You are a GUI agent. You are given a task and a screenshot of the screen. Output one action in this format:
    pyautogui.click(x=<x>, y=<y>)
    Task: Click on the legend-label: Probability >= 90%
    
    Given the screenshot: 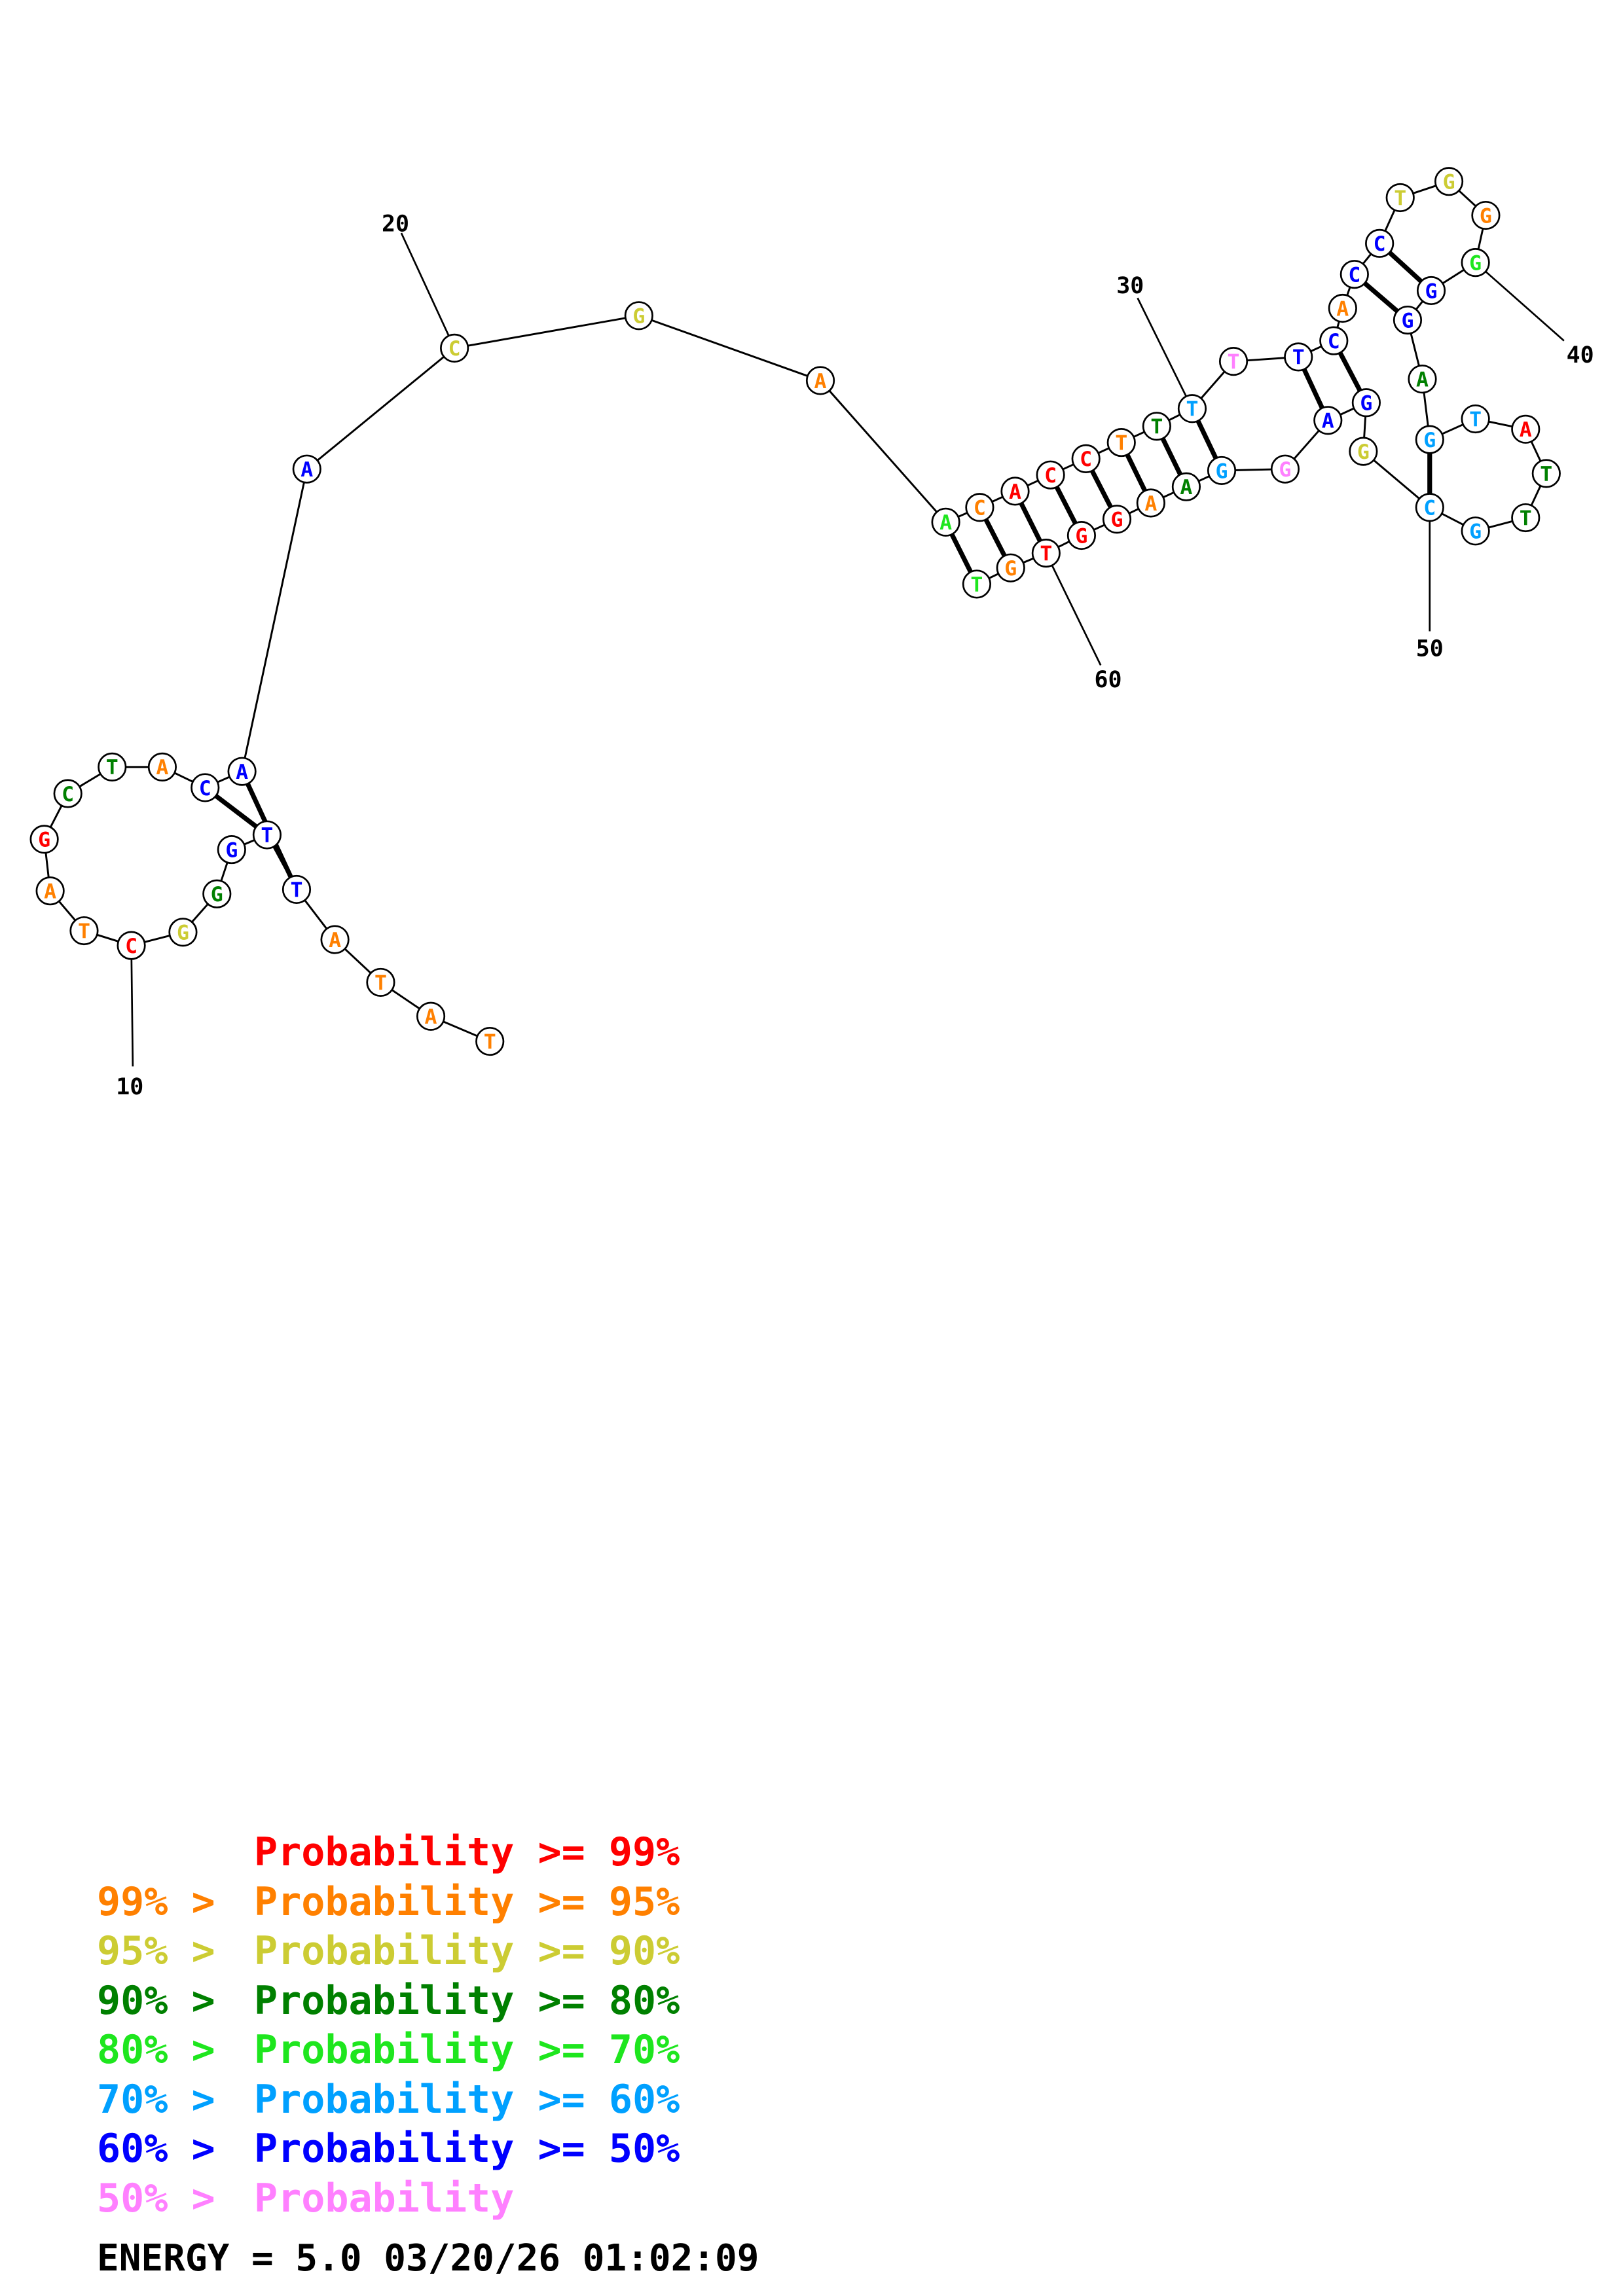 What is the action you would take?
    pyautogui.click(x=467, y=1951)
    